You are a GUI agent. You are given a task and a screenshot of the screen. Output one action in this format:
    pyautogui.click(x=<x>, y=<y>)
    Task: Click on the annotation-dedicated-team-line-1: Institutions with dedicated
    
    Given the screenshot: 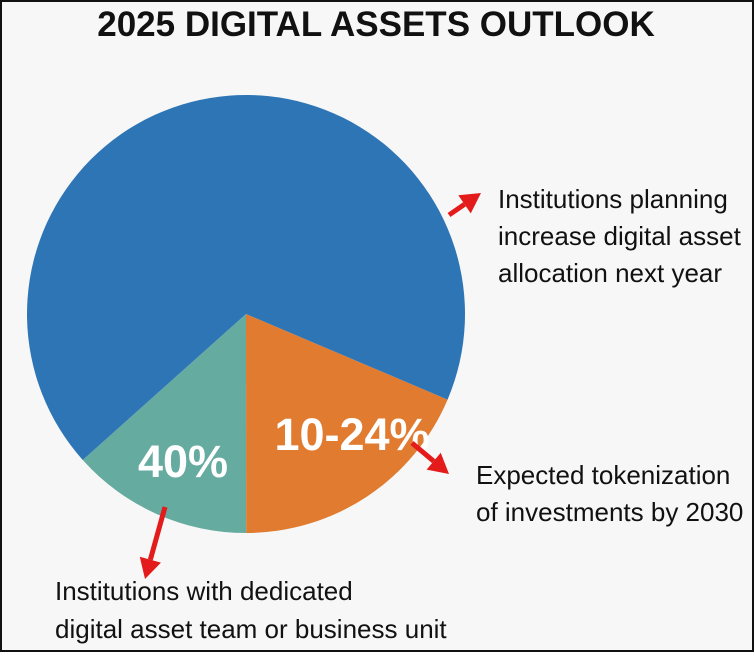 What is the action you would take?
    pyautogui.click(x=204, y=591)
    